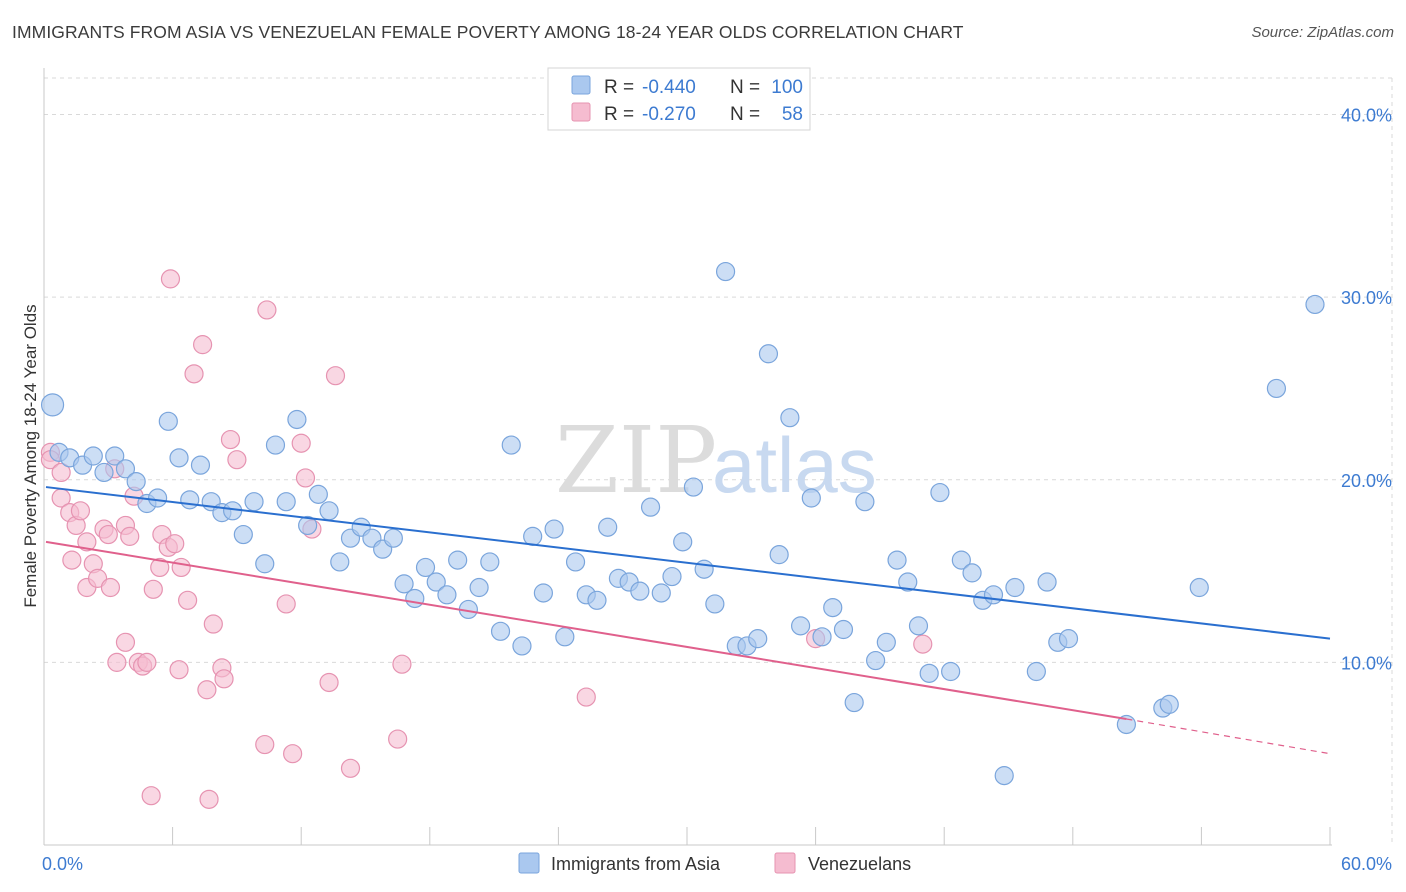  What do you see at coordinates (1366, 864) in the screenshot?
I see `x-tick-label-1: 60.0%` at bounding box center [1366, 864].